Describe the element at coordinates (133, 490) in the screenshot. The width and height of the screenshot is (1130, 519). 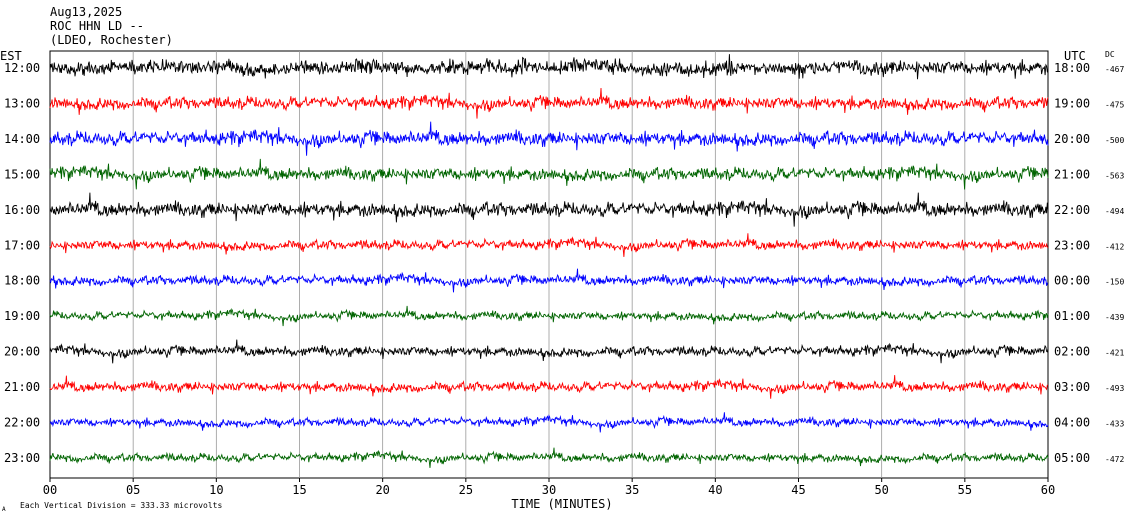
I see `x-tick-label: 05` at that location.